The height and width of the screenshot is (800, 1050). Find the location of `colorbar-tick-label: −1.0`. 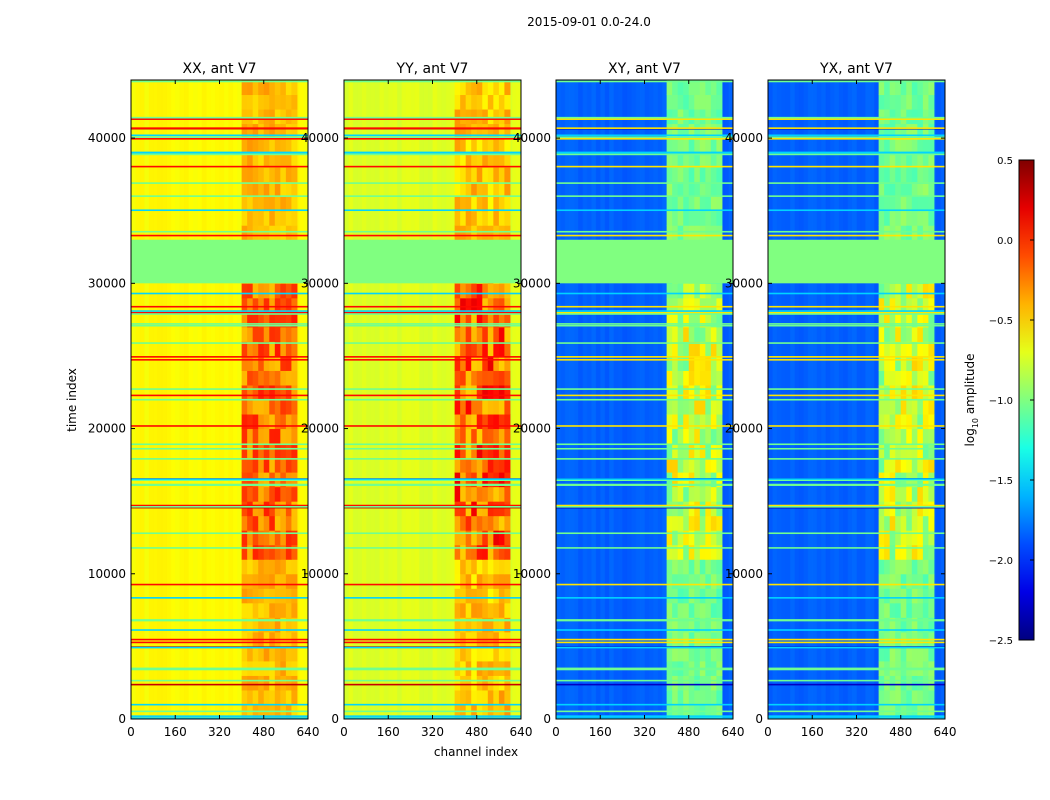

colorbar-tick-label: −1.0 is located at coordinates (1001, 401).